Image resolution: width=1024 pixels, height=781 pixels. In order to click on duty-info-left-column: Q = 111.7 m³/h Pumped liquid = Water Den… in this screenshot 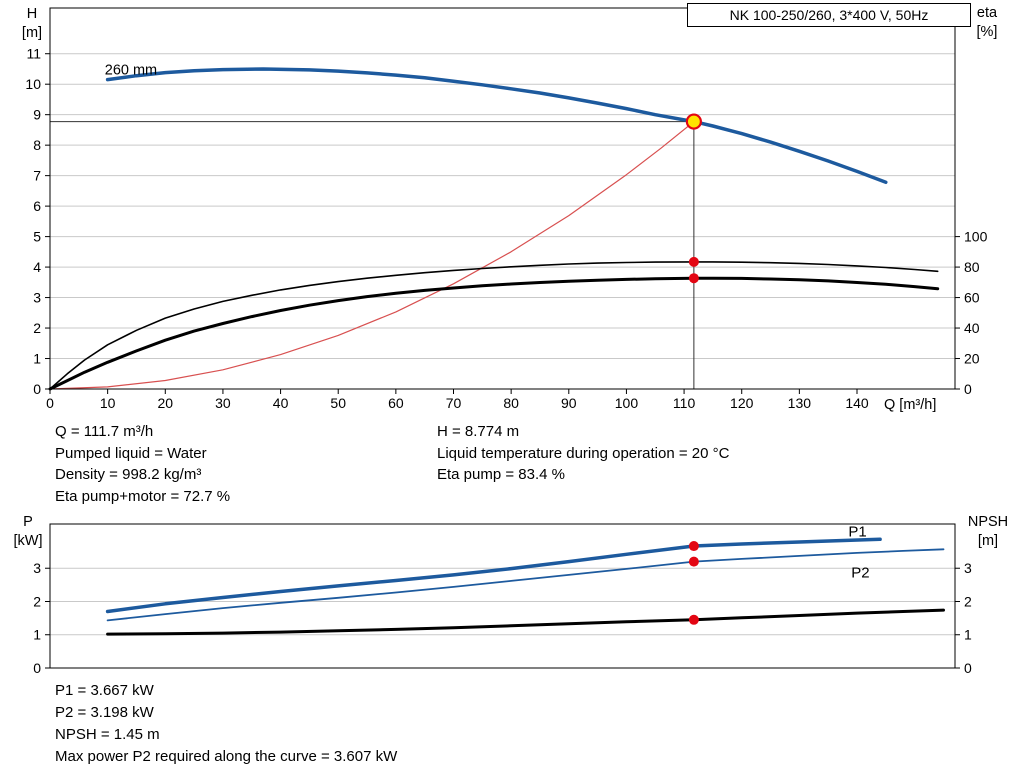, I will do `click(142, 464)`.